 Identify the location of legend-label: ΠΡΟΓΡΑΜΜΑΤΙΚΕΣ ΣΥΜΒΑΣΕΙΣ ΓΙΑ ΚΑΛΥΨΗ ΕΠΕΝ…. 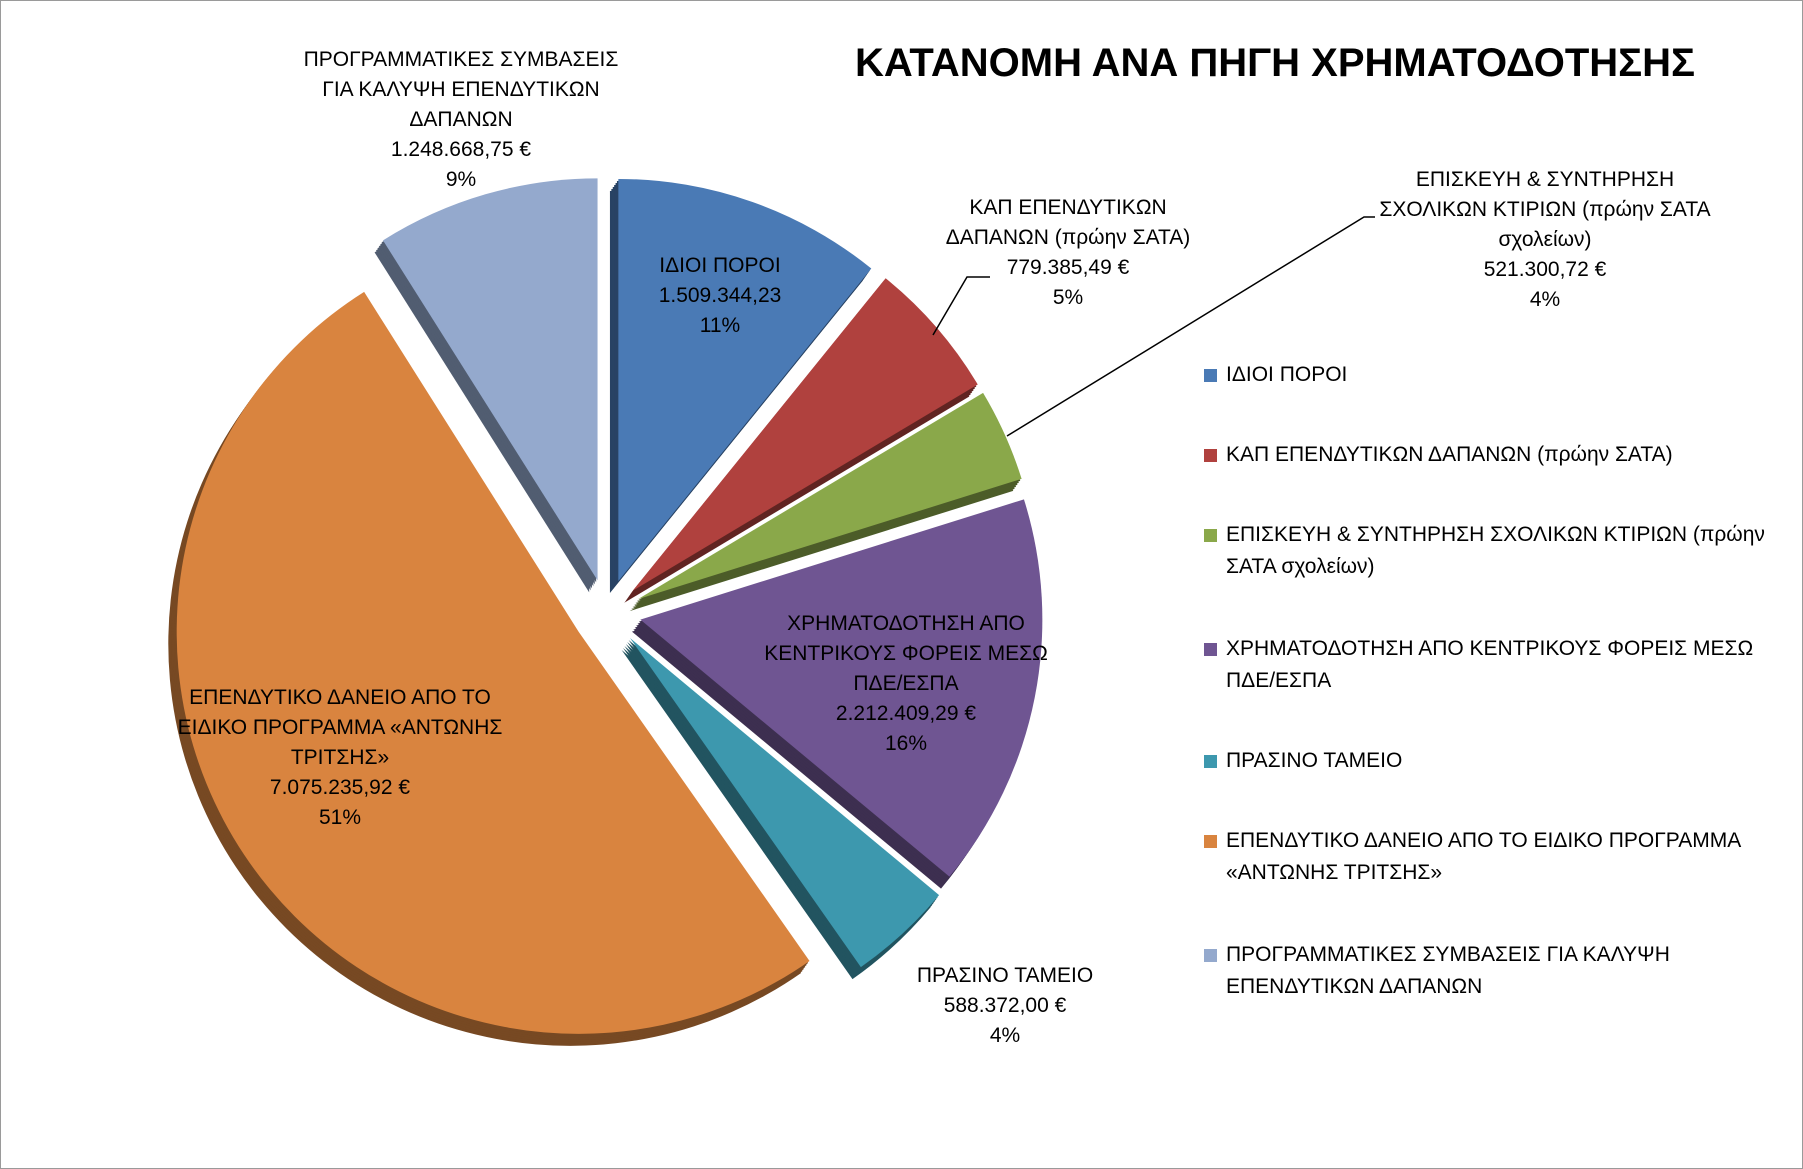
(1448, 970).